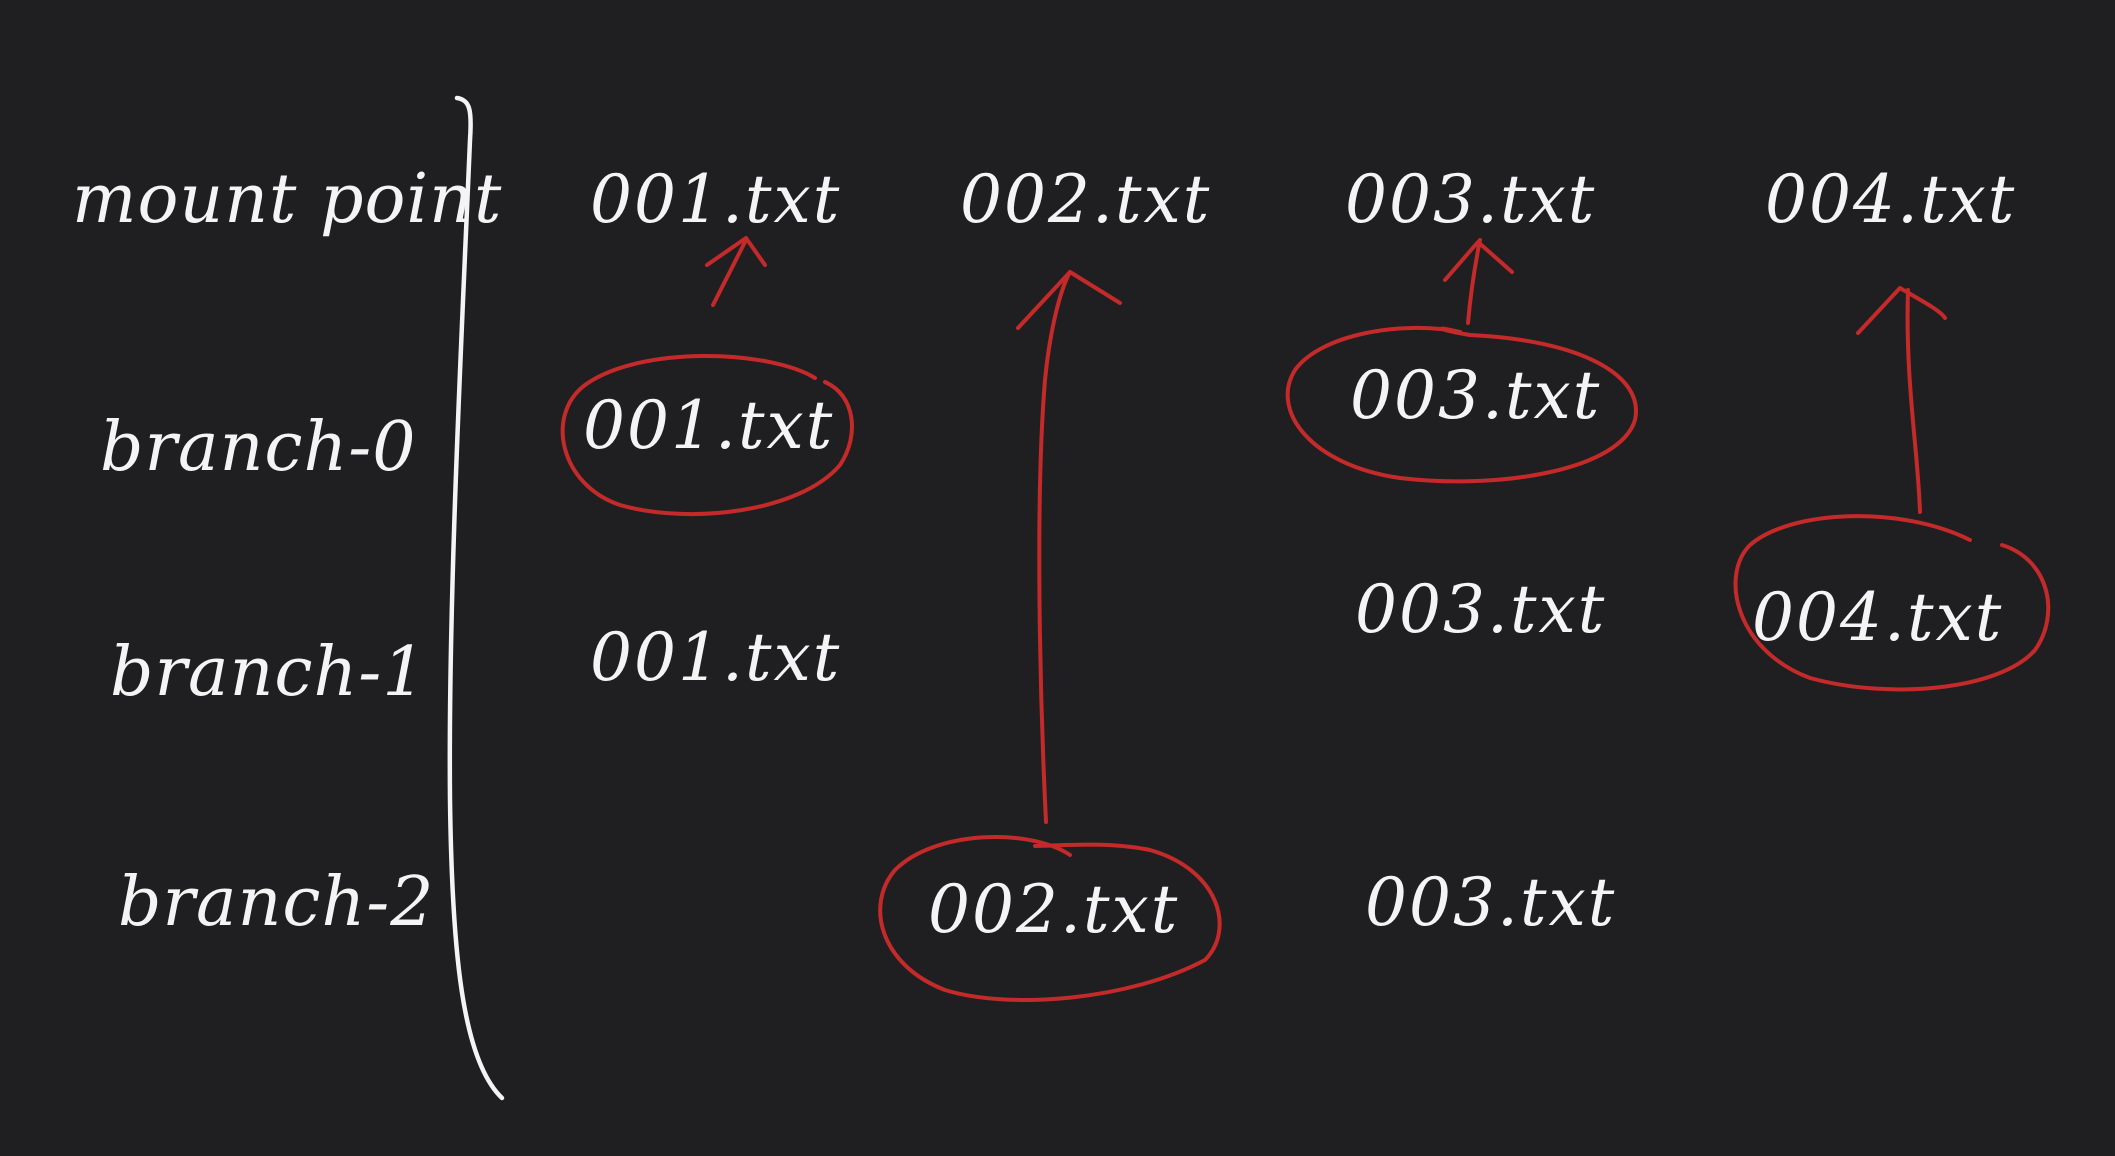 Image resolution: width=2115 pixels, height=1156 pixels. What do you see at coordinates (1890, 199) in the screenshot?
I see `mount-file-004: 004.txt` at bounding box center [1890, 199].